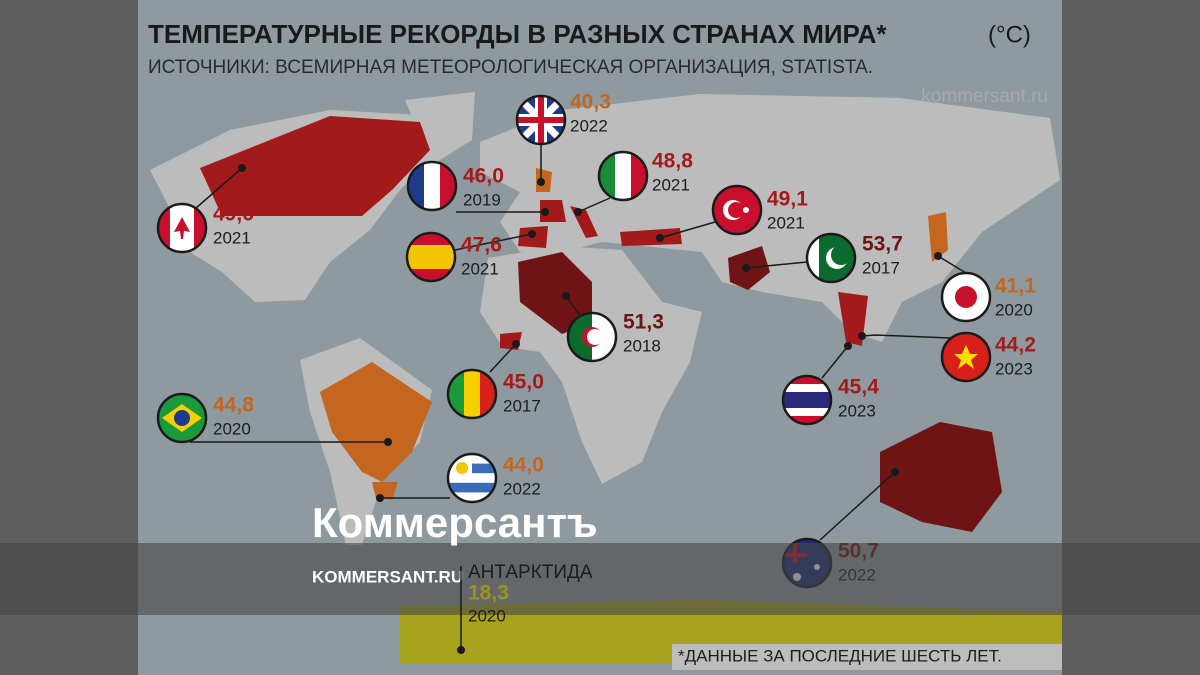 The height and width of the screenshot is (675, 1200). What do you see at coordinates (1015, 345) in the screenshot?
I see `record-value: 44,2` at bounding box center [1015, 345].